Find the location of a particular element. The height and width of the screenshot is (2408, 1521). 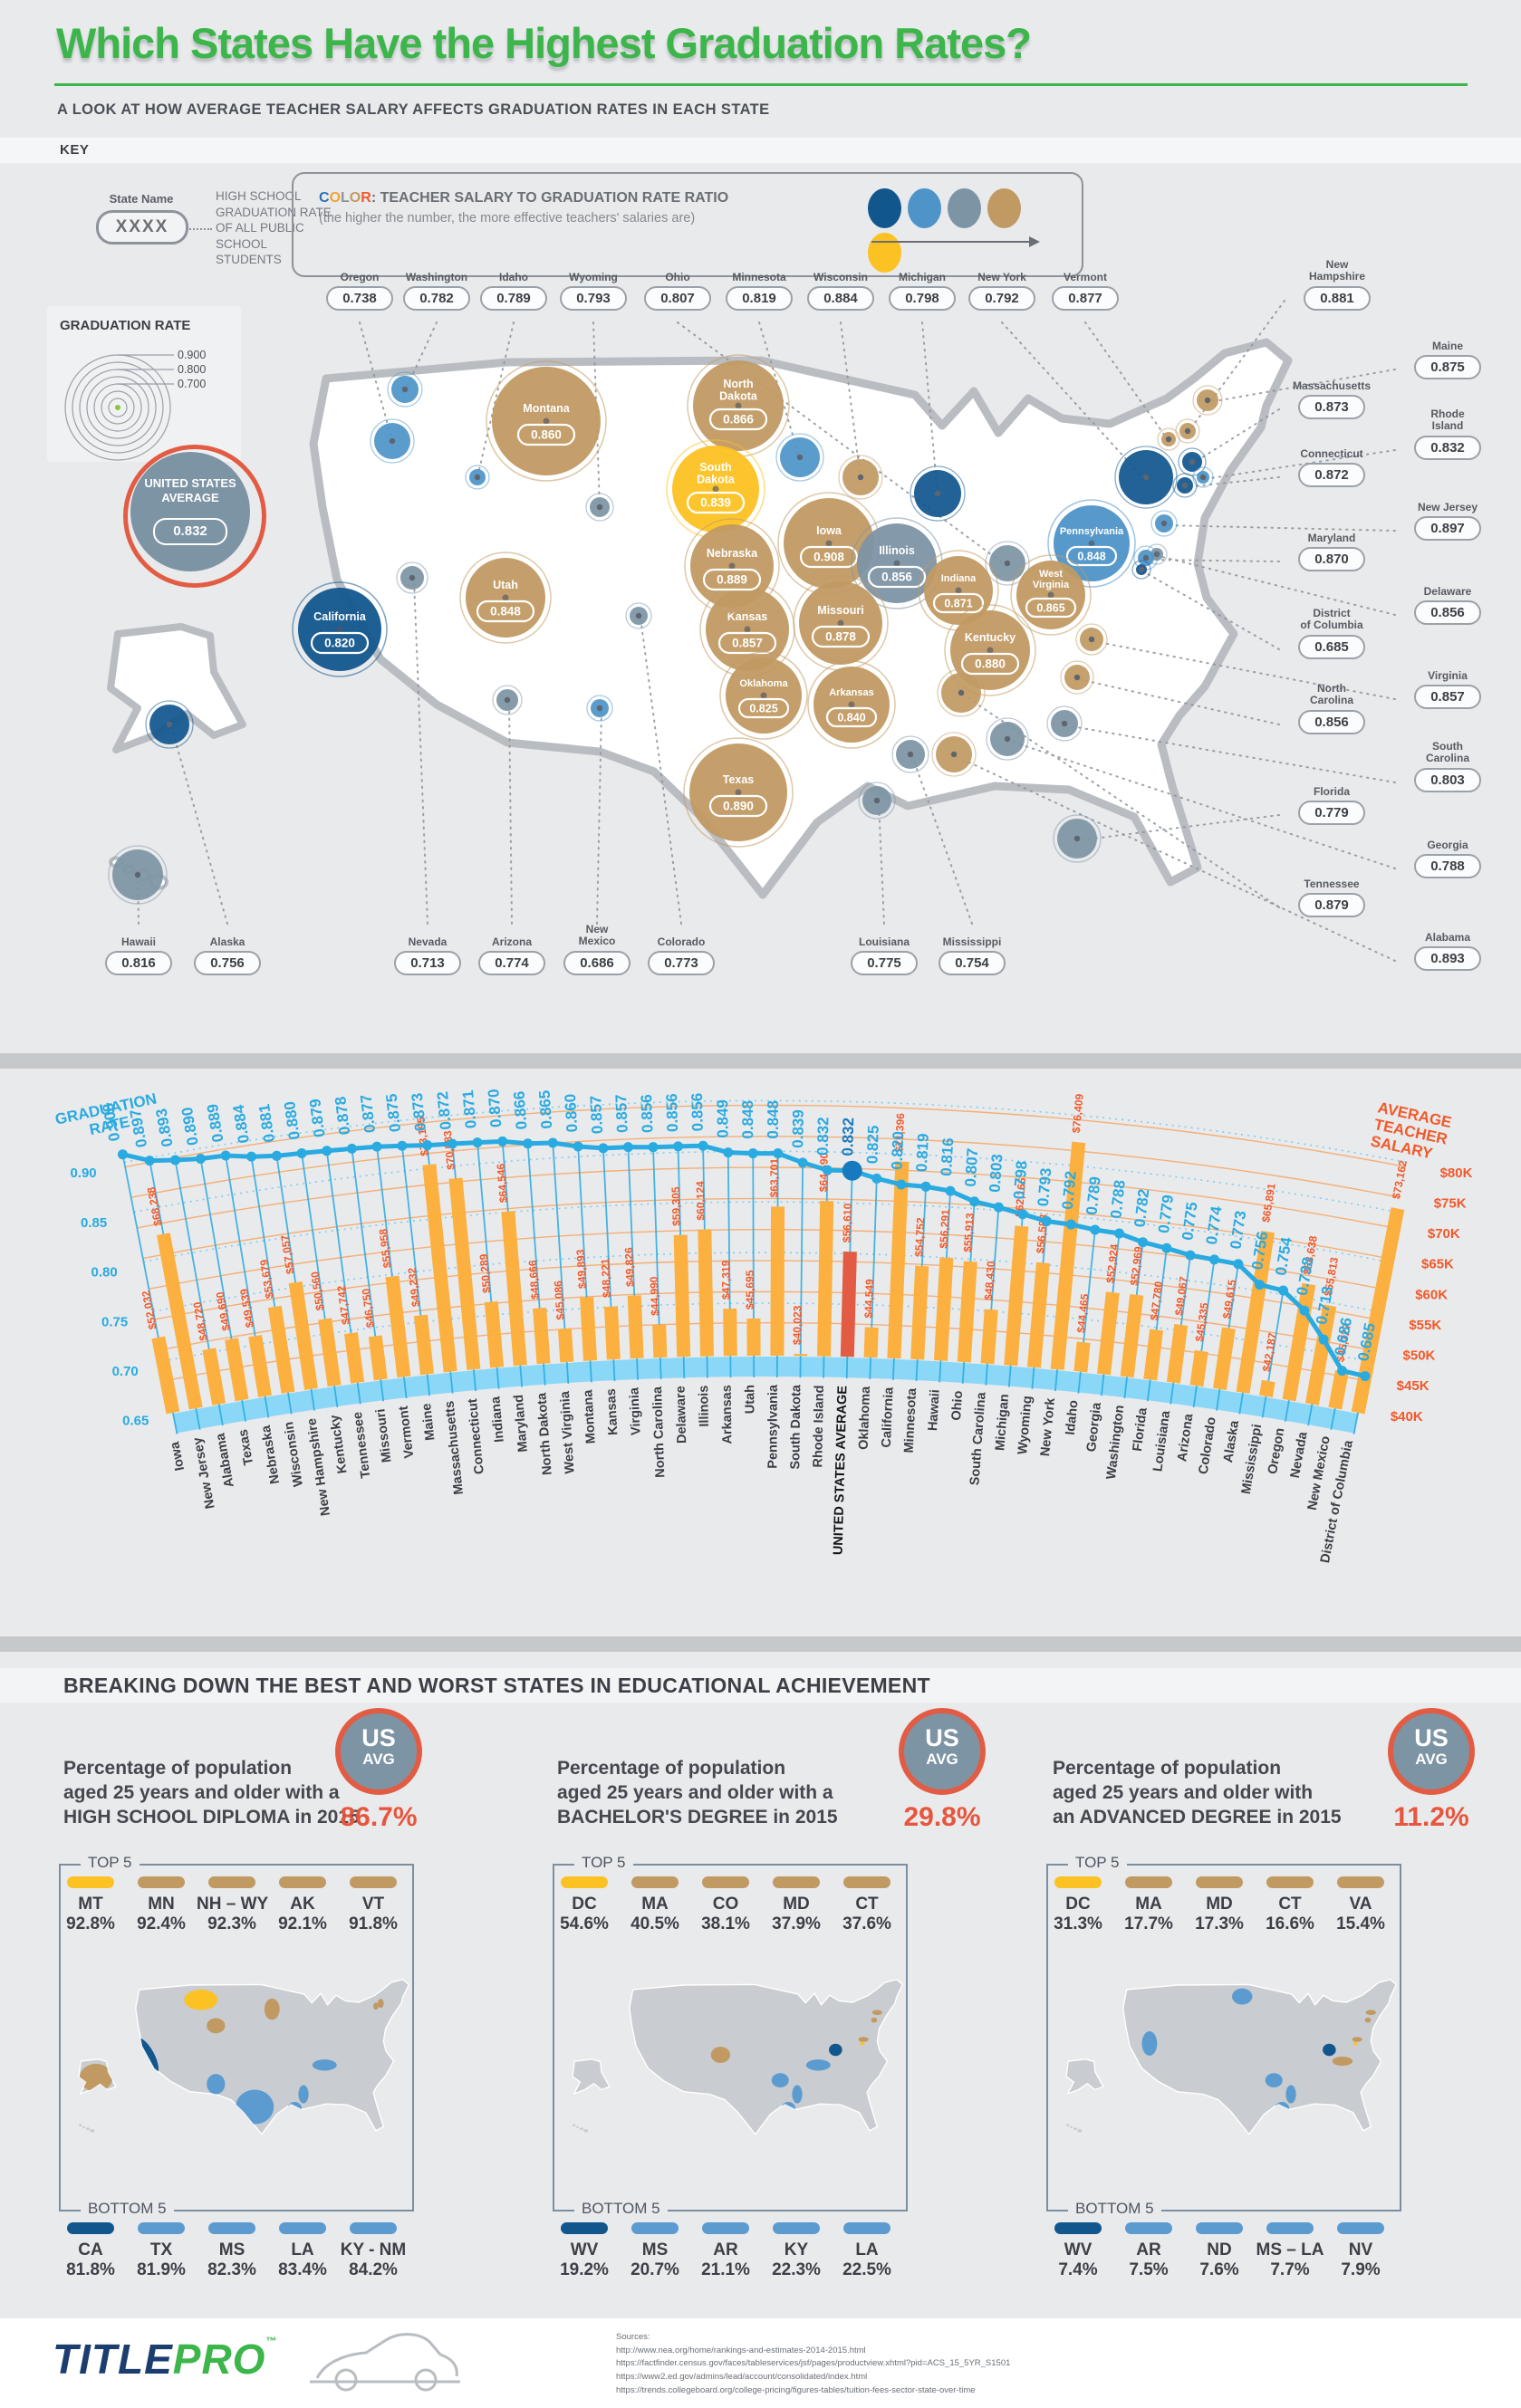

rank-value: 7.6% is located at coordinates (1219, 2270).